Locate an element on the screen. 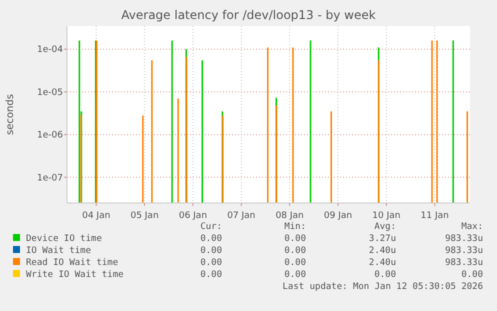 Image resolution: width=497 pixels, height=311 pixels. chart-title: Average latency for /dev/loop13 - by week is located at coordinates (248, 15).